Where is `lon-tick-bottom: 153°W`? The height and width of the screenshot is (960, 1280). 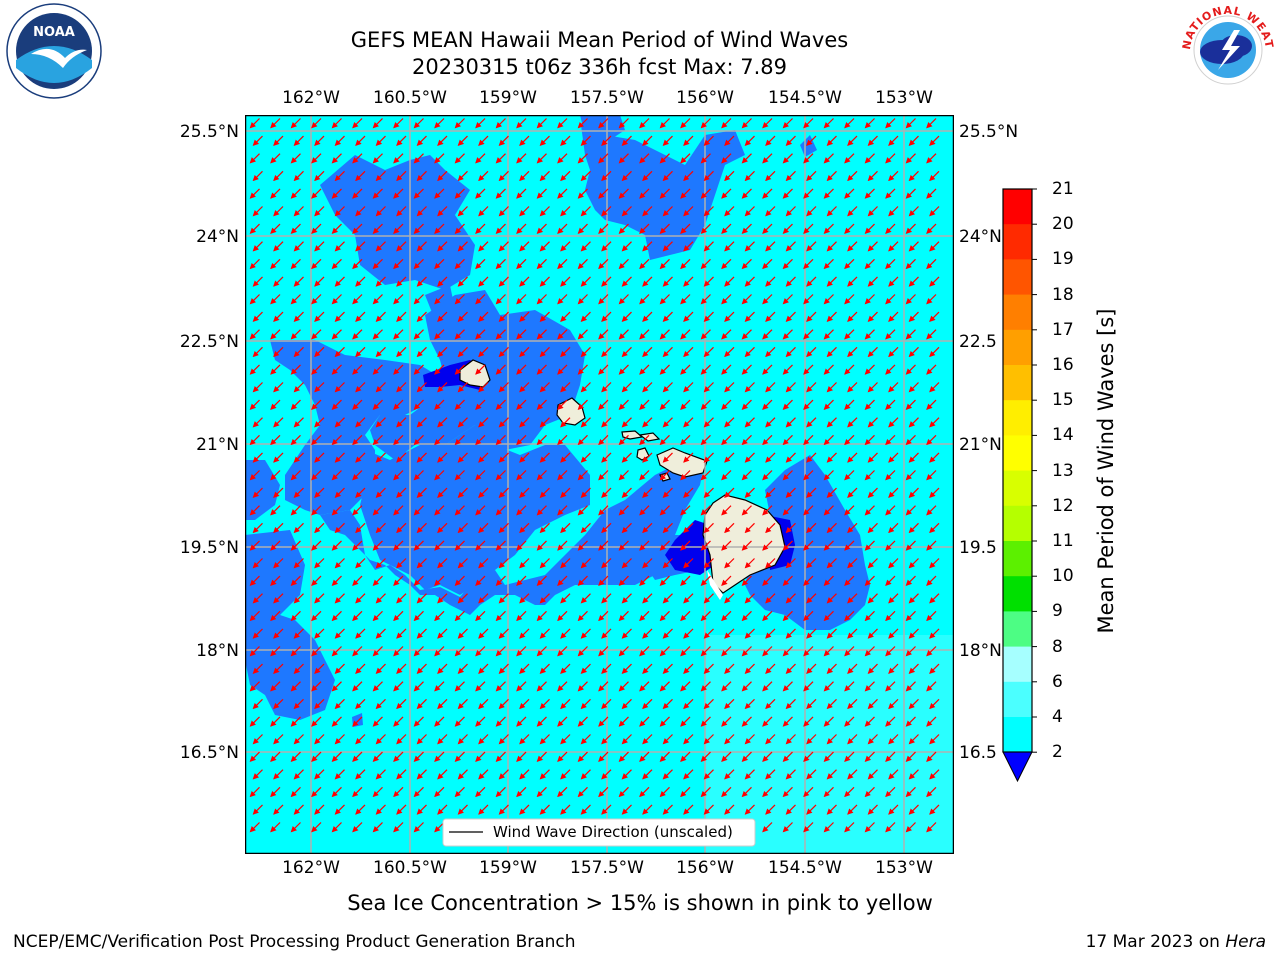 lon-tick-bottom: 153°W is located at coordinates (904, 868).